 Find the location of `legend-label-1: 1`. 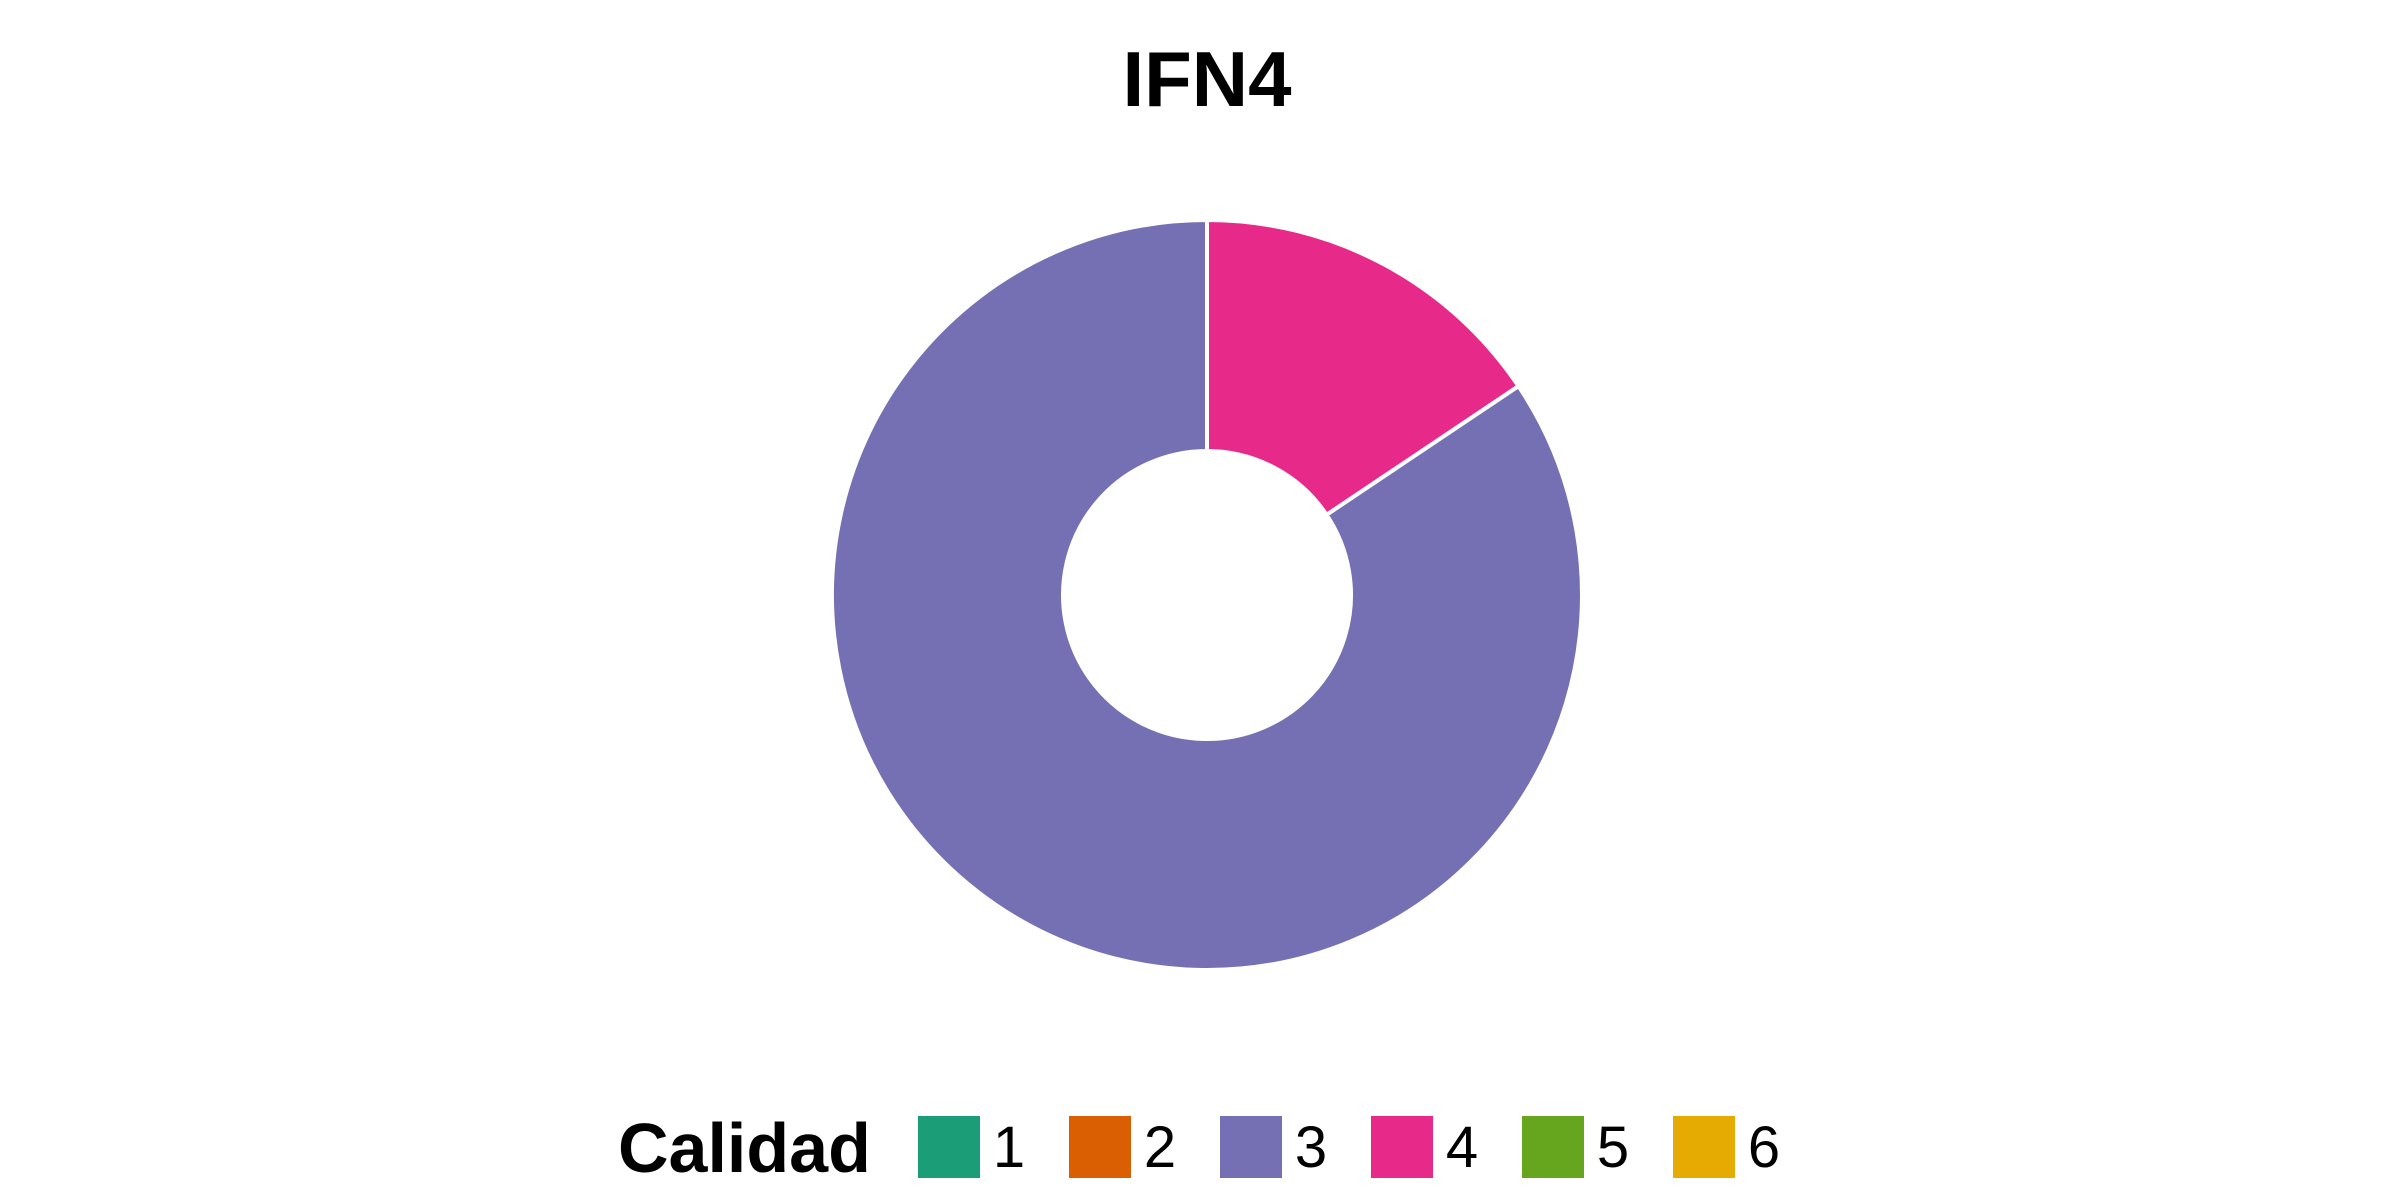

legend-label-1: 1 is located at coordinates (1009, 1147).